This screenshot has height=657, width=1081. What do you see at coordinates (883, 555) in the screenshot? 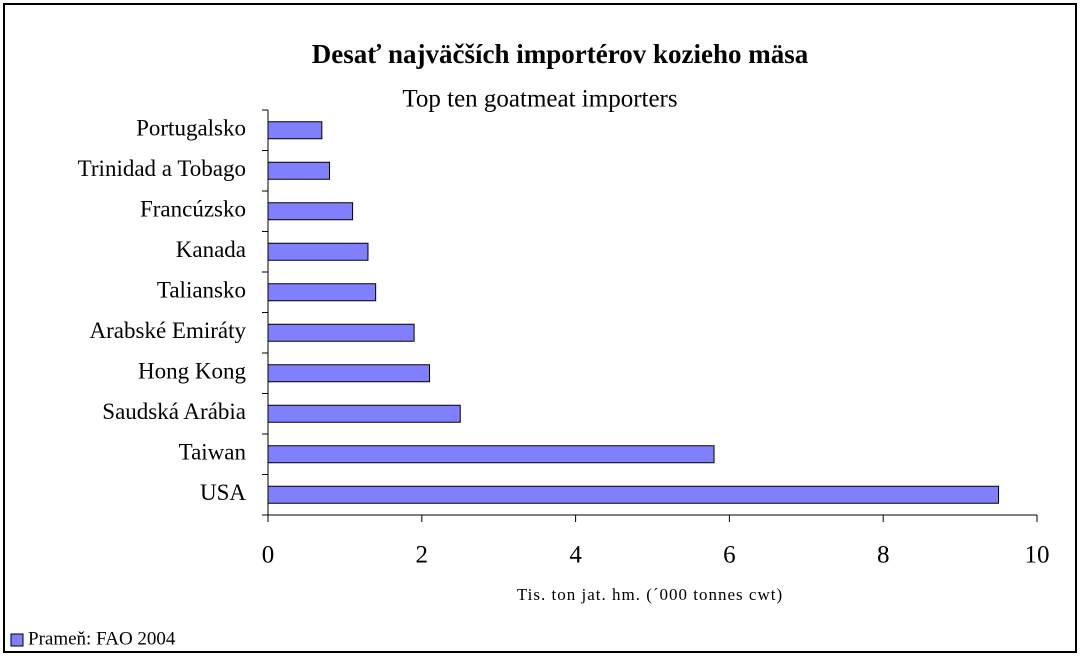
I see `x-tick-label: 8` at bounding box center [883, 555].